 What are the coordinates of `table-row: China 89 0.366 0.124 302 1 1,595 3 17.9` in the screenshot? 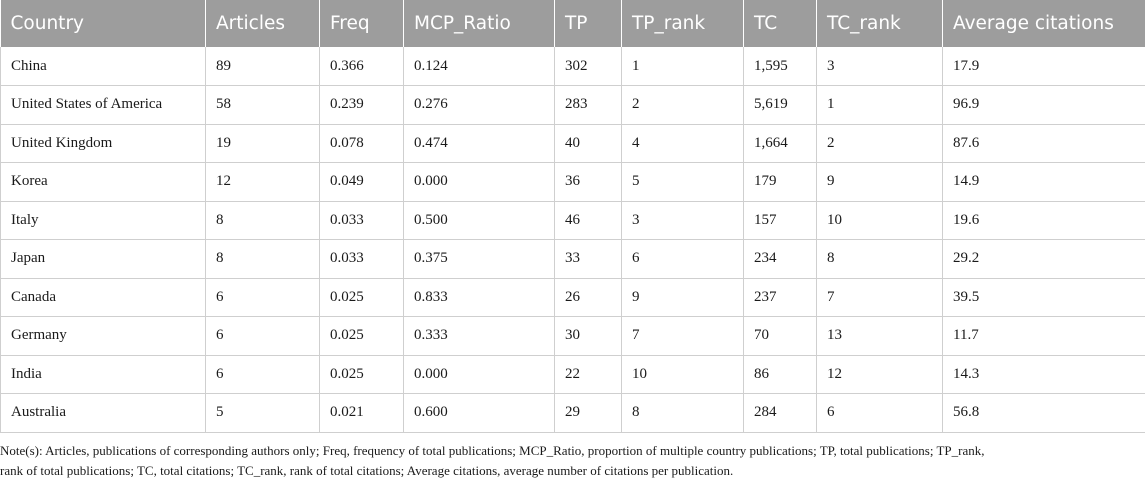 It's located at (573, 66).